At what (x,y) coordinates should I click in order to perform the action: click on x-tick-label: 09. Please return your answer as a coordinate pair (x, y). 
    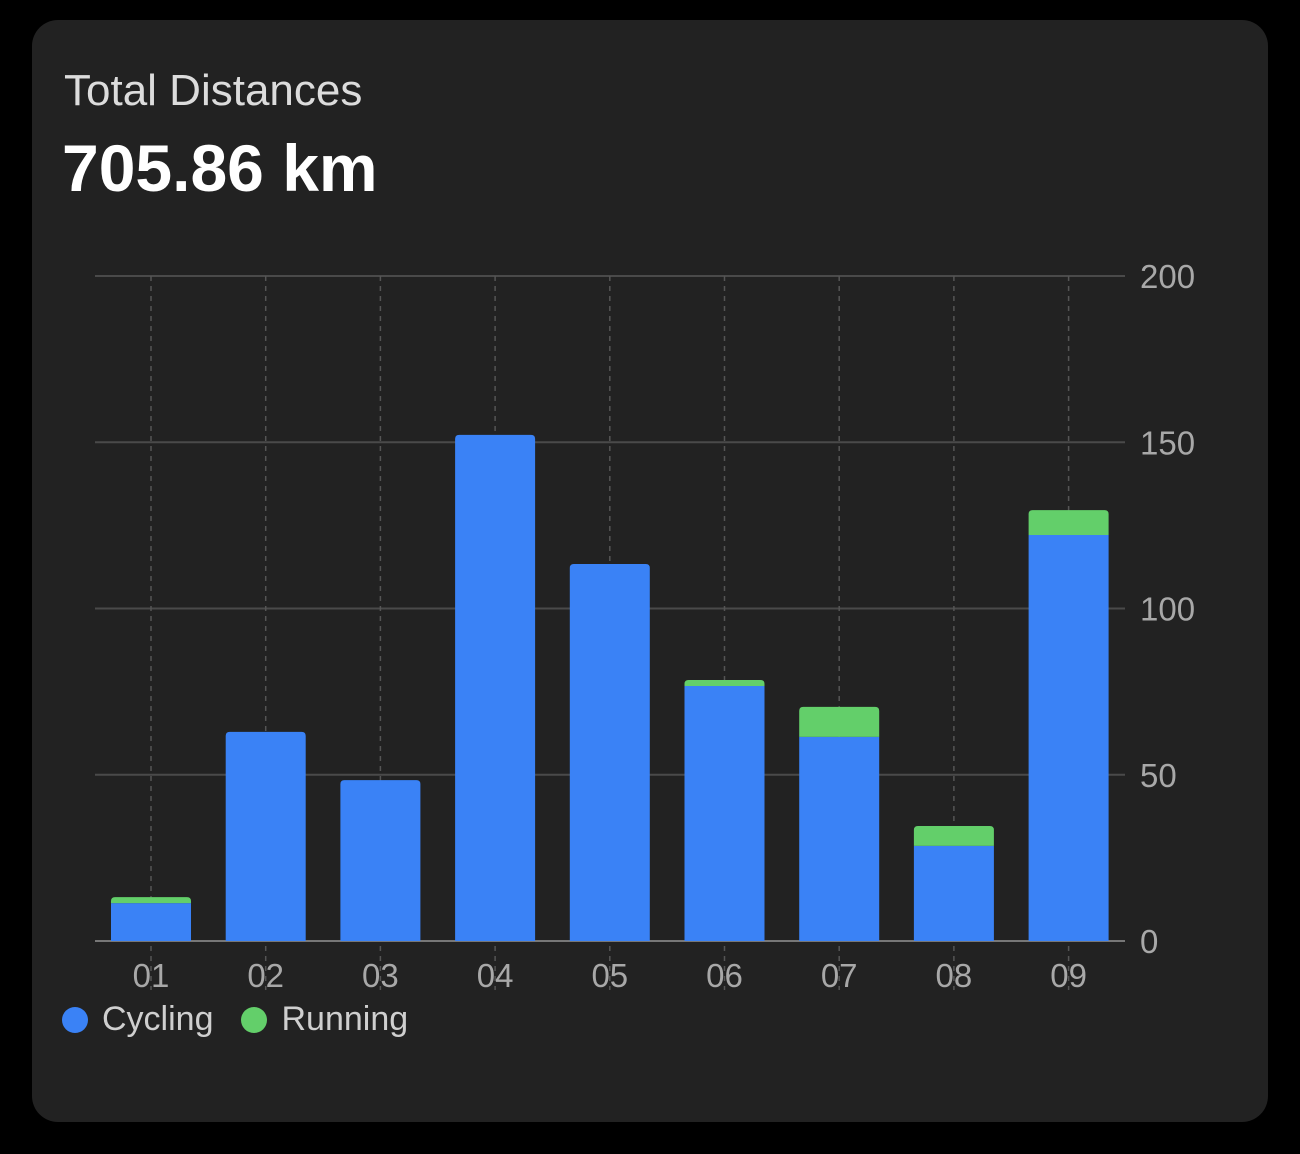
    Looking at the image, I should click on (1068, 975).